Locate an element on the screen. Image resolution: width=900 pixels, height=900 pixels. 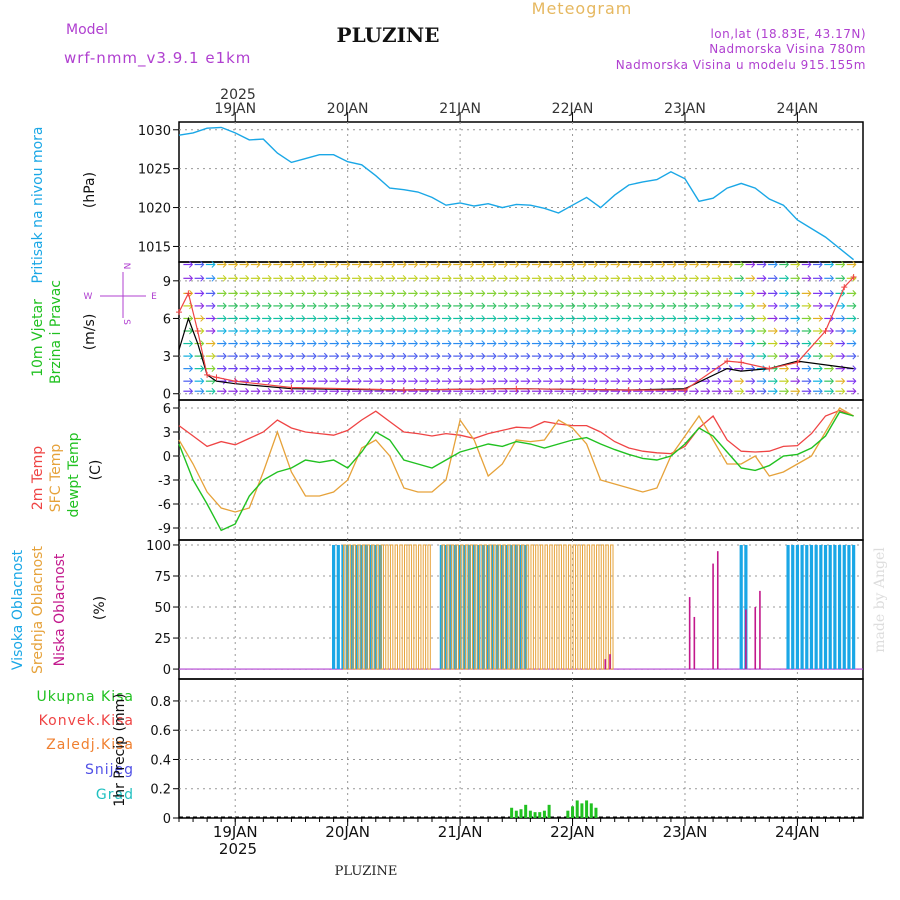
precip-tick-label: 0.6 is located at coordinates (160, 731).